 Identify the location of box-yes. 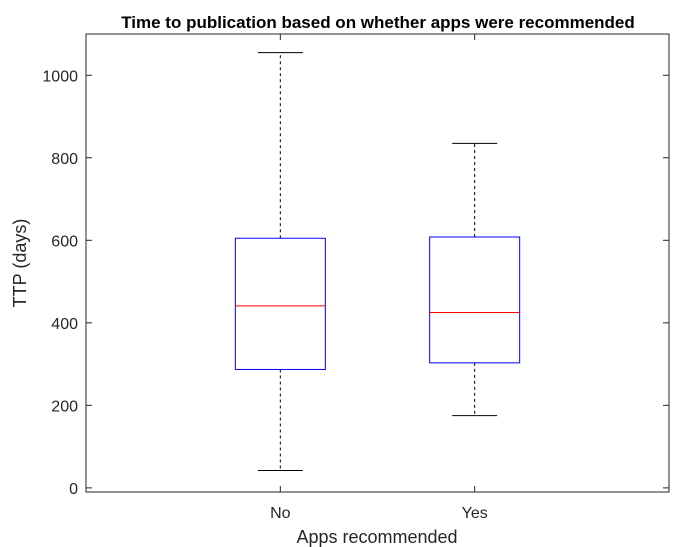
(475, 279).